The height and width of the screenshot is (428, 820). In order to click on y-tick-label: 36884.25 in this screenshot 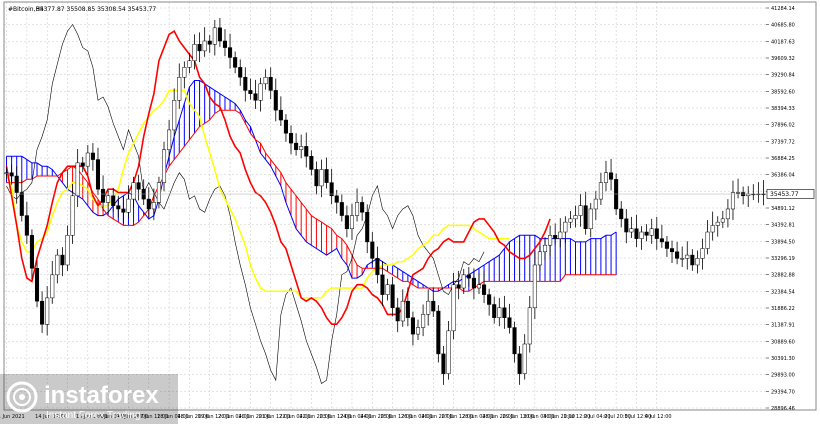, I will do `click(783, 159)`.